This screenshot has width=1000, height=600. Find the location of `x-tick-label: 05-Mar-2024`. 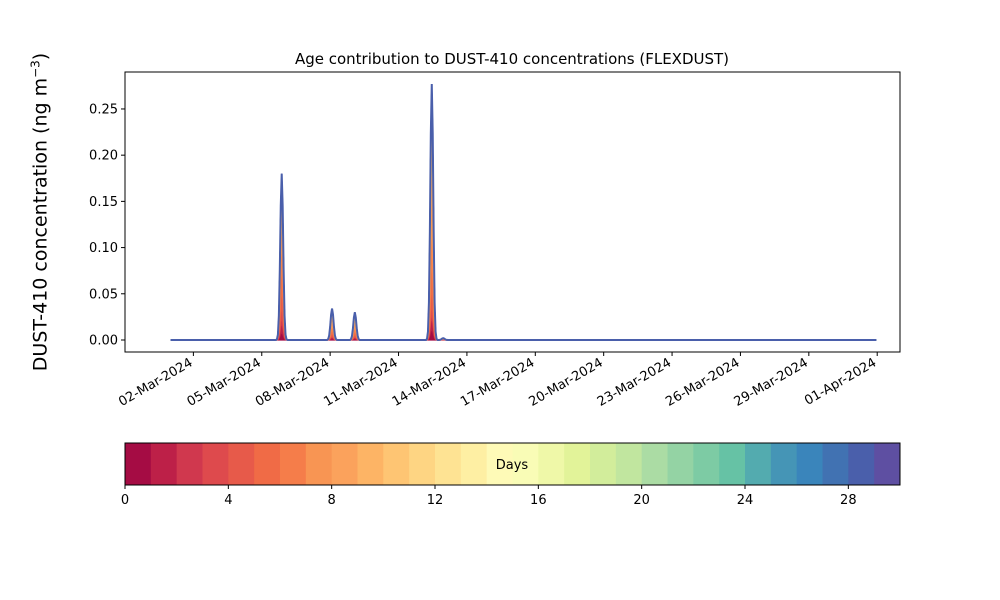

x-tick-label: 05-Mar-2024 is located at coordinates (224, 382).